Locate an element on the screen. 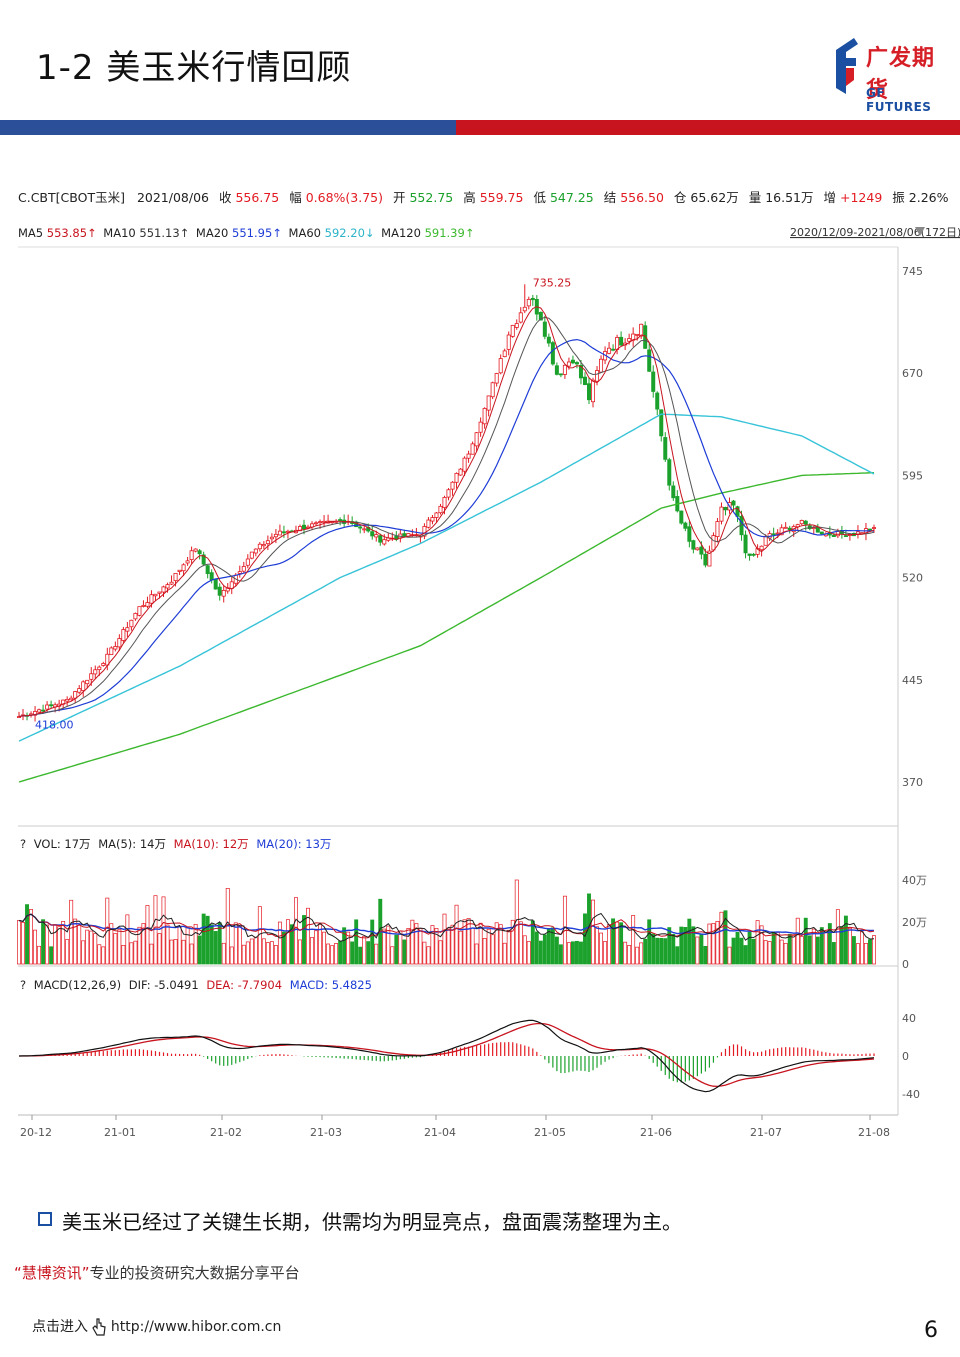 This screenshot has width=960, height=1357. price-tick-label: 595 is located at coordinates (912, 475).